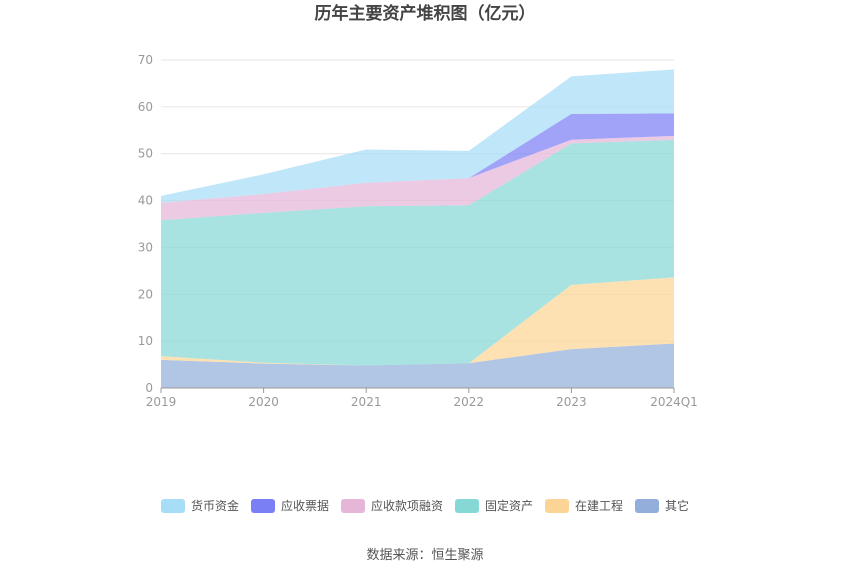 This screenshot has height=575, width=850. What do you see at coordinates (469, 402) in the screenshot?
I see `x-tick-label: 2022` at bounding box center [469, 402].